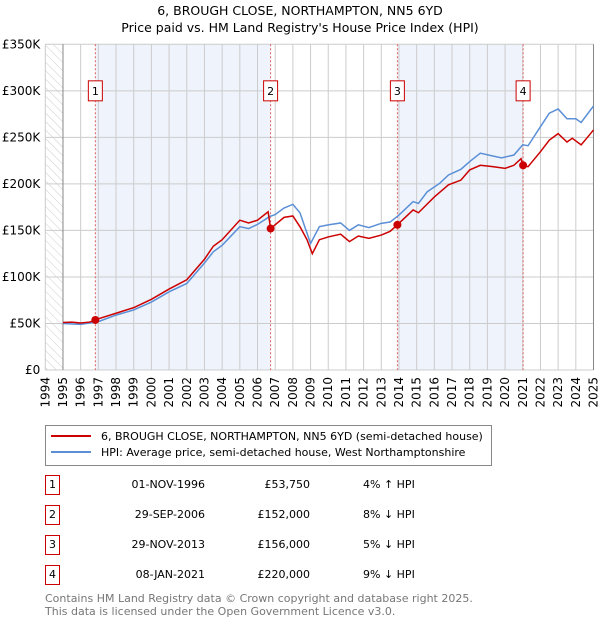 The width and height of the screenshot is (600, 620). I want to click on chart-title: 6, BROUGH CLOSE, NORTHAMPTON, NN5 6YD, so click(300, 10).